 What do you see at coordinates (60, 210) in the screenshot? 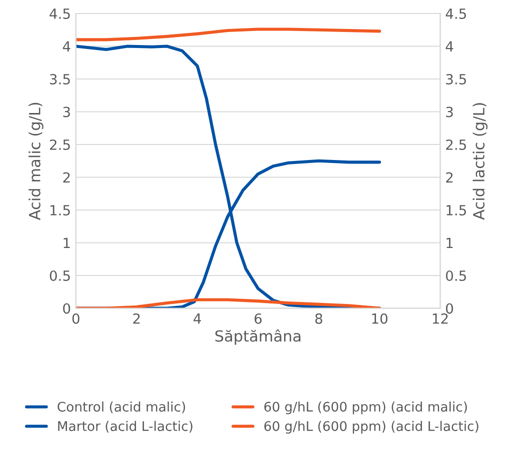
I see `y-tick-label: 1.5` at bounding box center [60, 210].